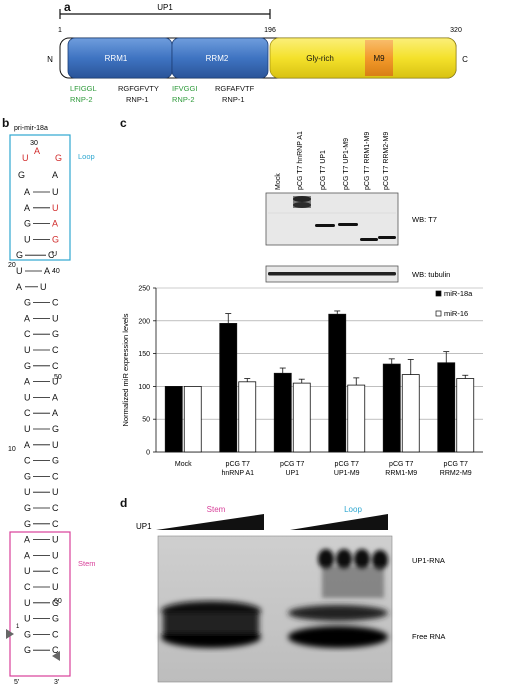  What do you see at coordinates (325, 225) in the screenshot?
I see `t7-band-up1` at bounding box center [325, 225].